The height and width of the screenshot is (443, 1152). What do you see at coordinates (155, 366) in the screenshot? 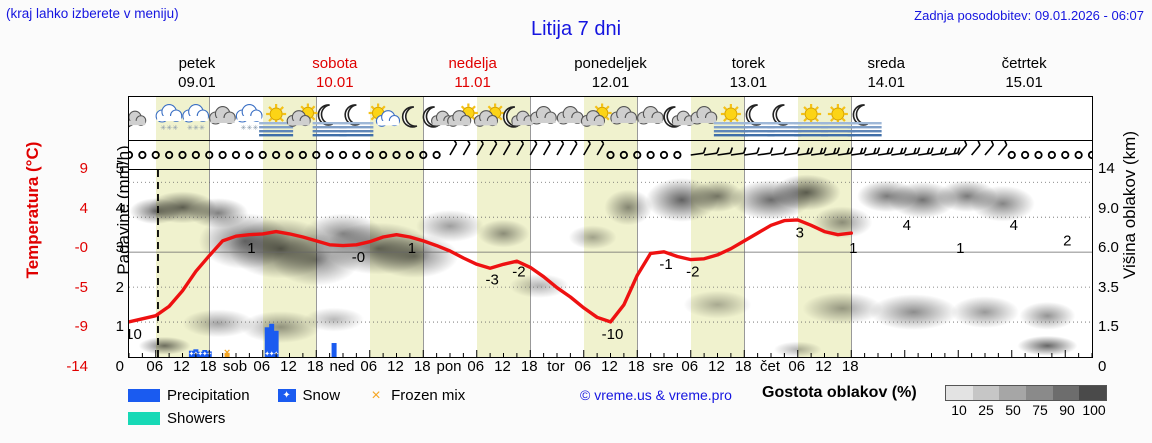
I see `x-axis-label-0: 06` at bounding box center [155, 366].